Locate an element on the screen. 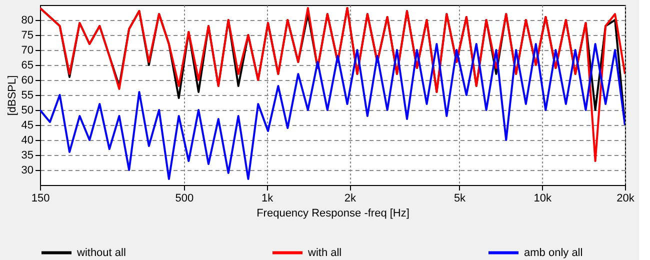  legend-label: without all is located at coordinates (101, 252).